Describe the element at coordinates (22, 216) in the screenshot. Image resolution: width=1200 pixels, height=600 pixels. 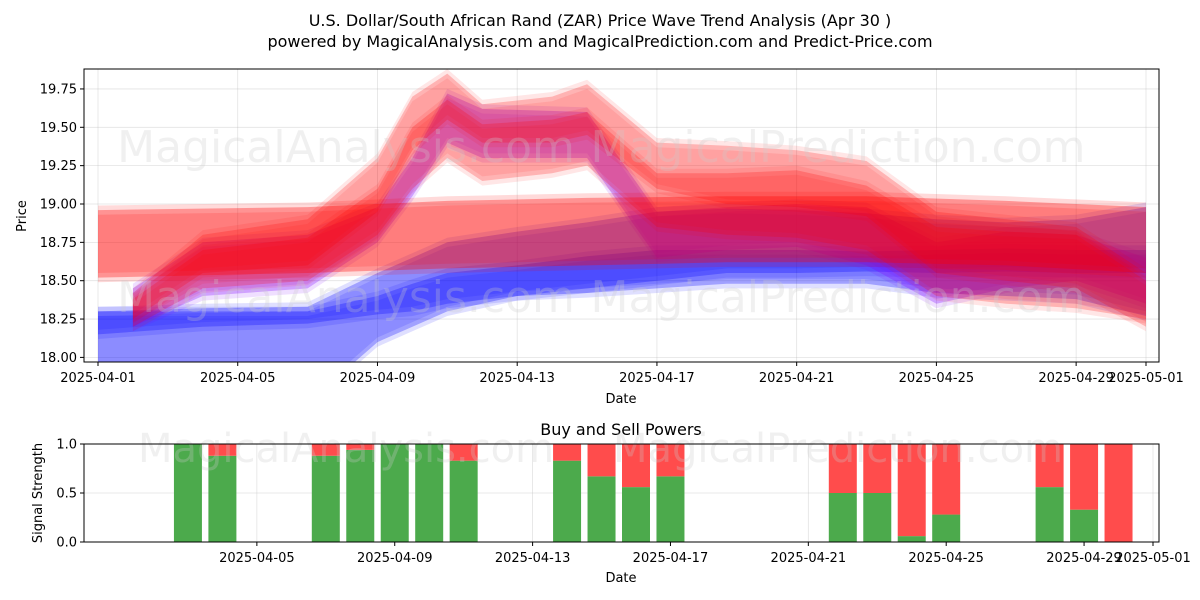
I see `price-y-axis-label: Price` at that location.